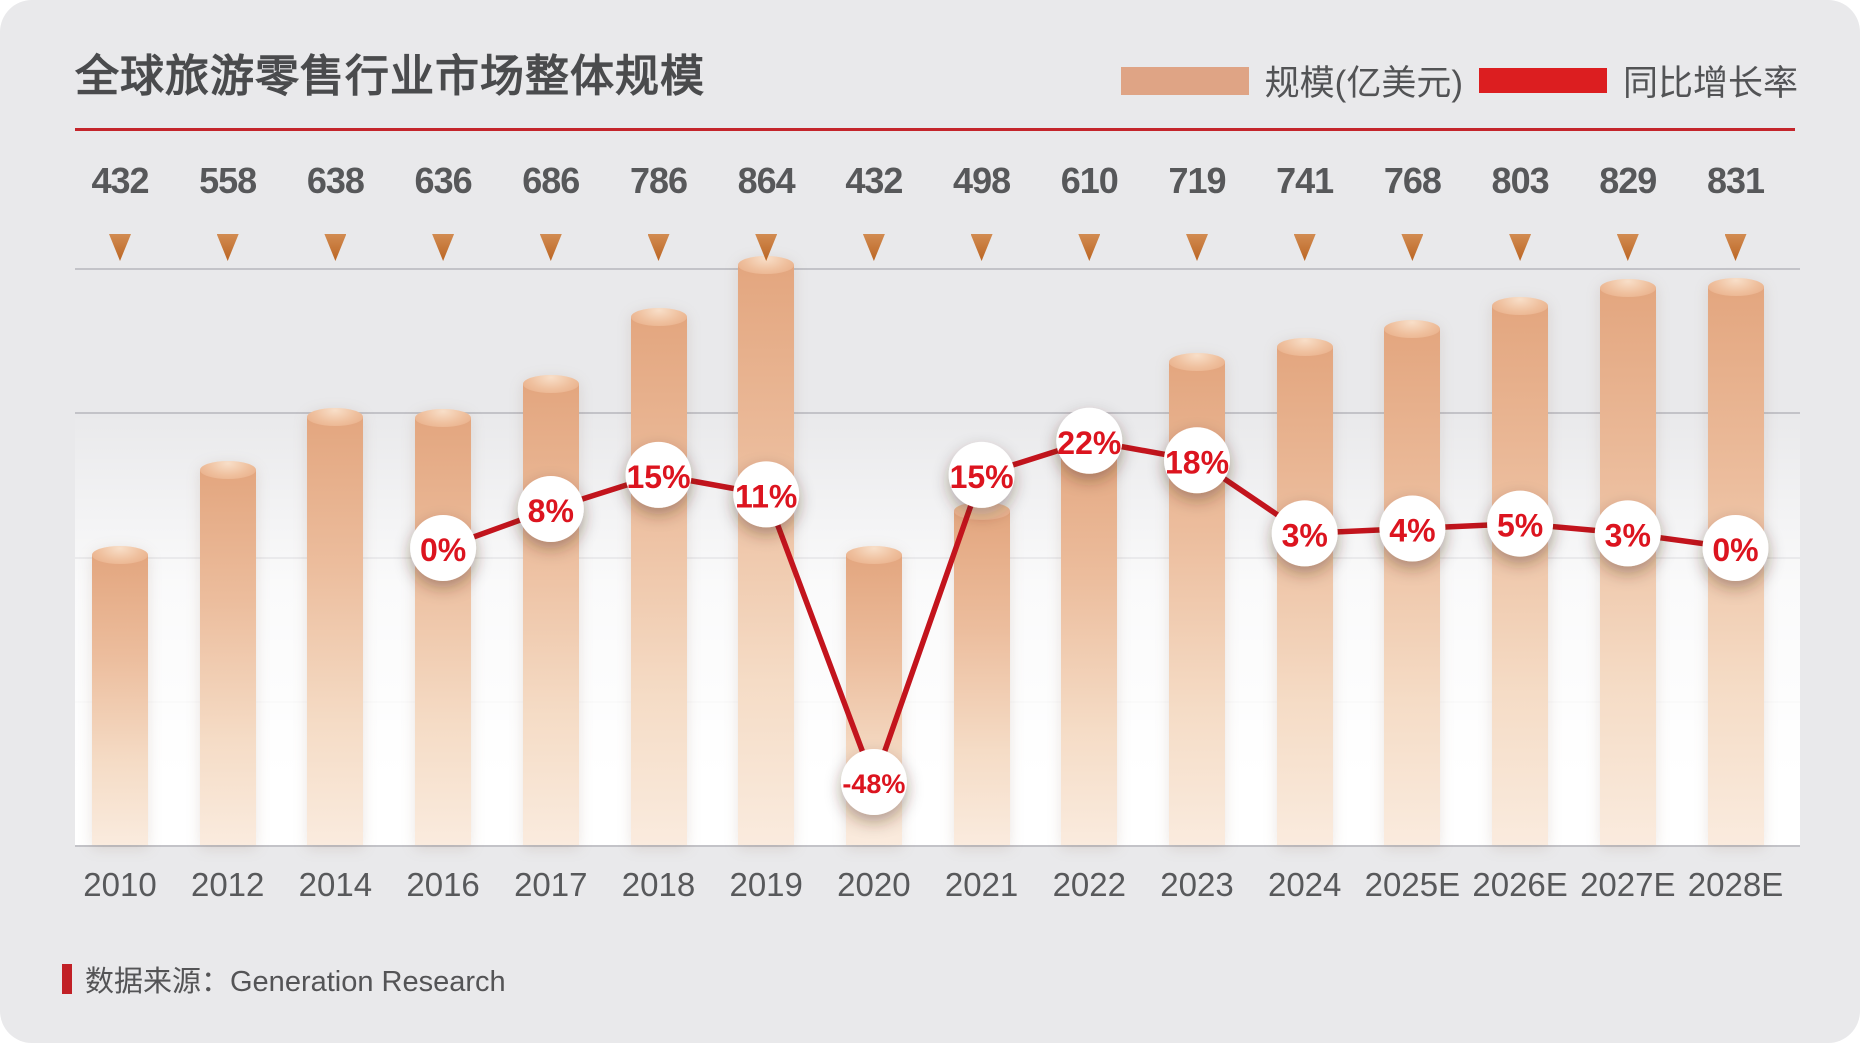 The height and width of the screenshot is (1043, 1860). I want to click on bar-2012, so click(227, 653).